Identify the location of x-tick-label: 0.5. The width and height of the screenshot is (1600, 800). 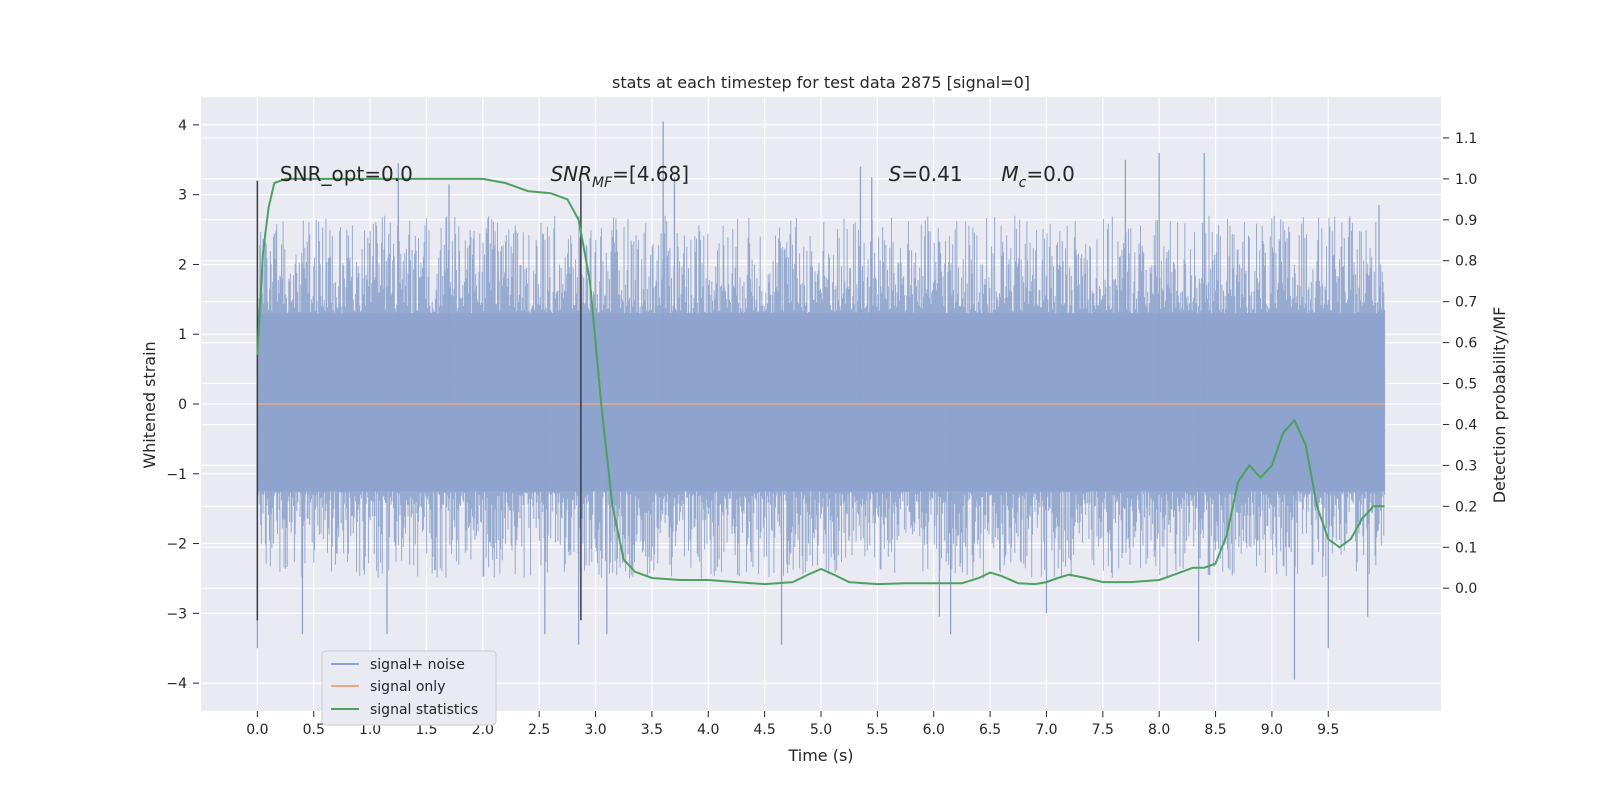
(314, 730).